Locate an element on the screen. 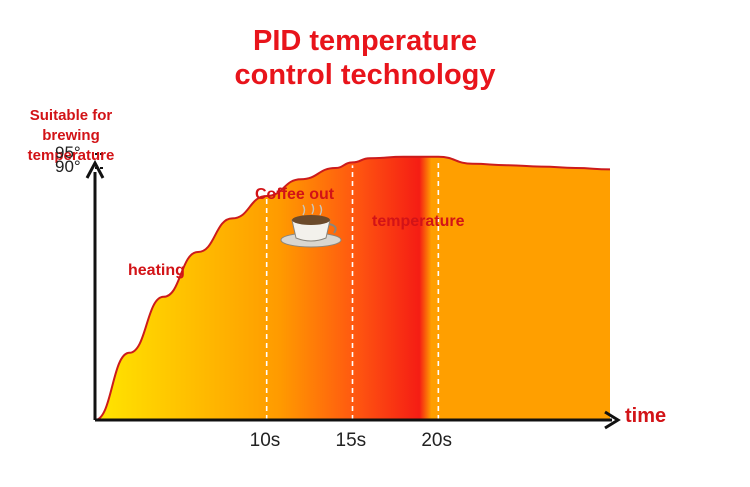  x-tick-label: 10s is located at coordinates (265, 440).